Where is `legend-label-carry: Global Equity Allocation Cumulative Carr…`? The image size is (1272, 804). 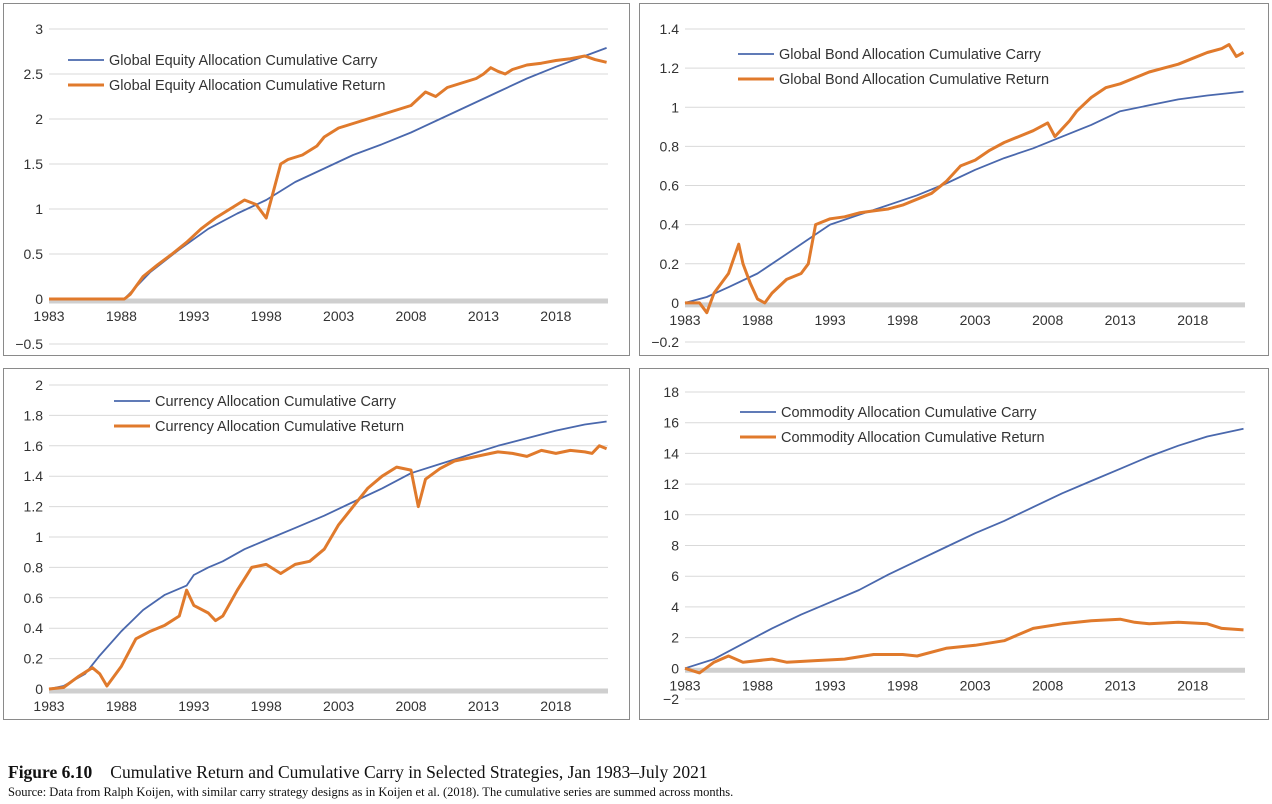
legend-label-carry: Global Equity Allocation Cumulative Carr… is located at coordinates (243, 61).